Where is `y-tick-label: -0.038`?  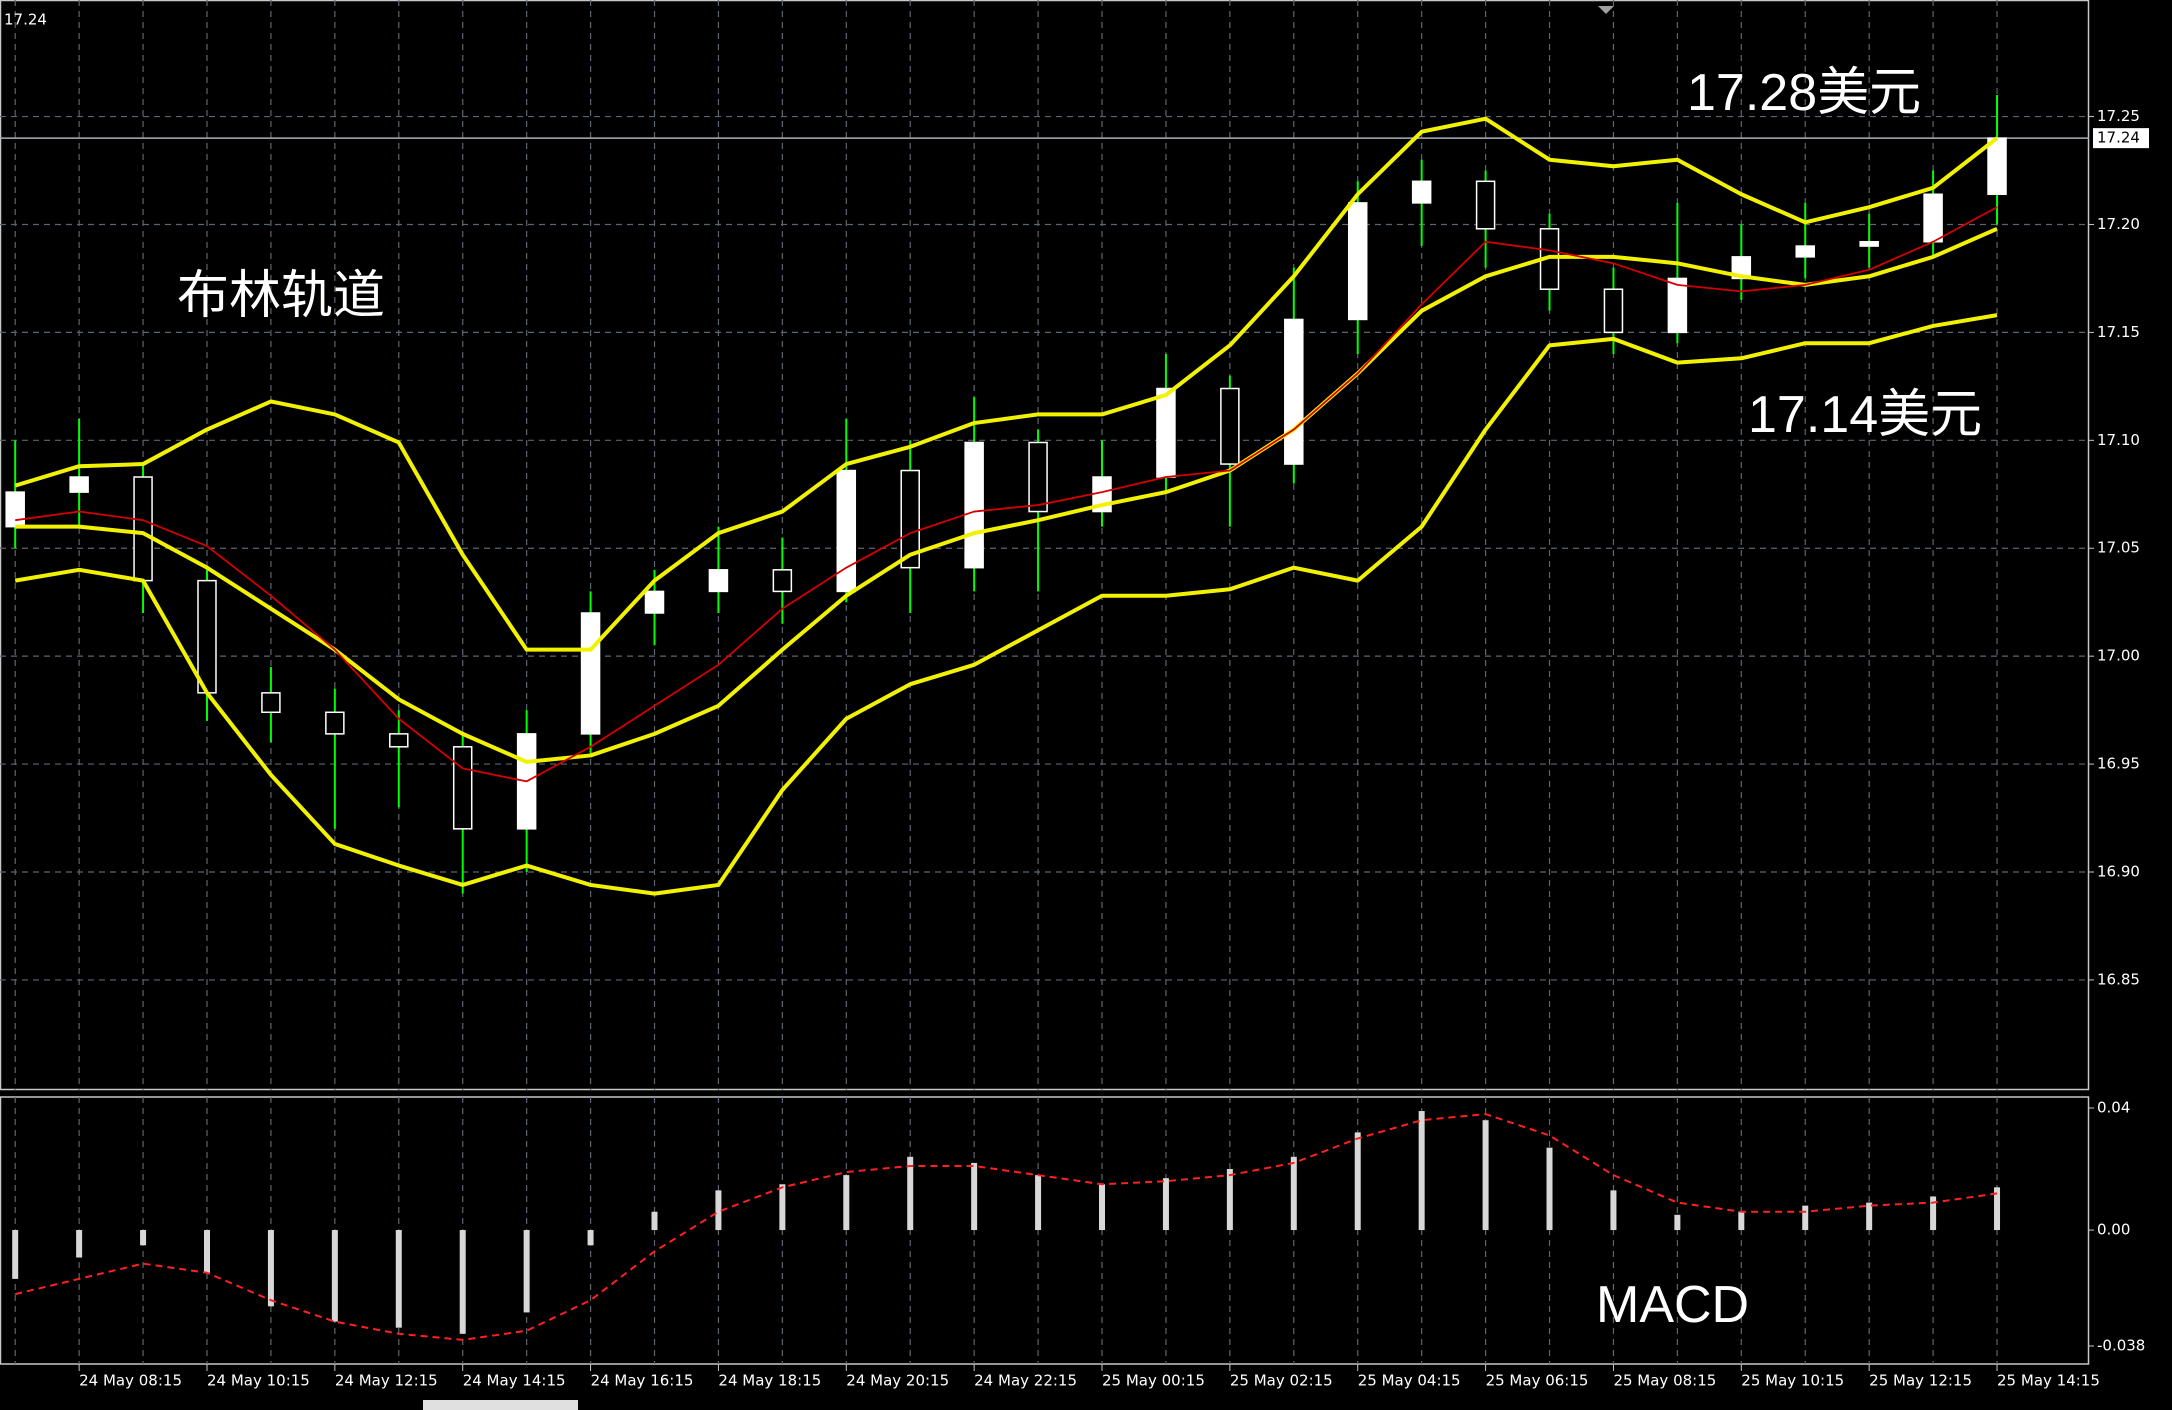
y-tick-label: -0.038 is located at coordinates (2121, 1345).